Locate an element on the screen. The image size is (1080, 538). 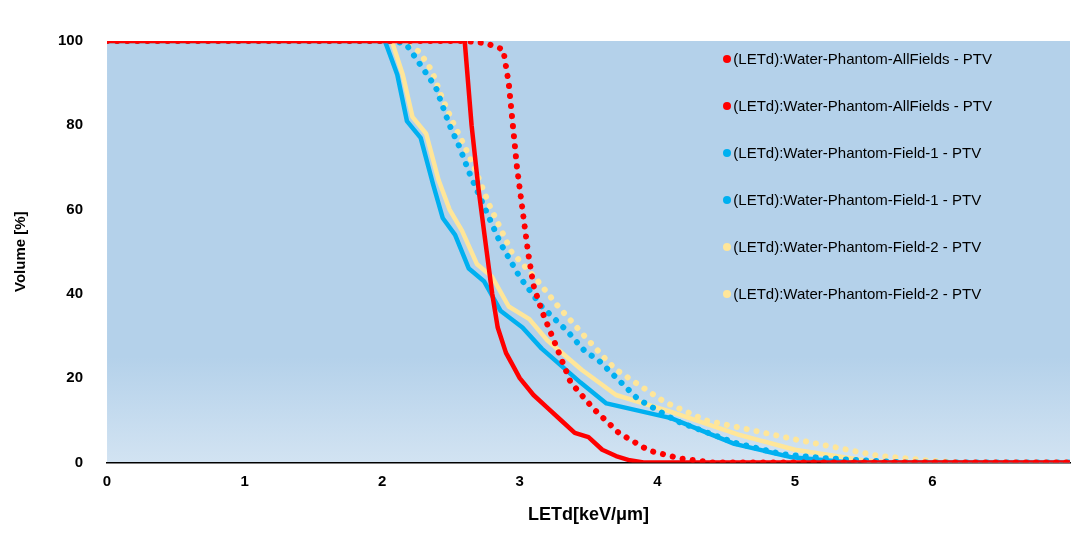
x-tick-label: 1 is located at coordinates (244, 480).